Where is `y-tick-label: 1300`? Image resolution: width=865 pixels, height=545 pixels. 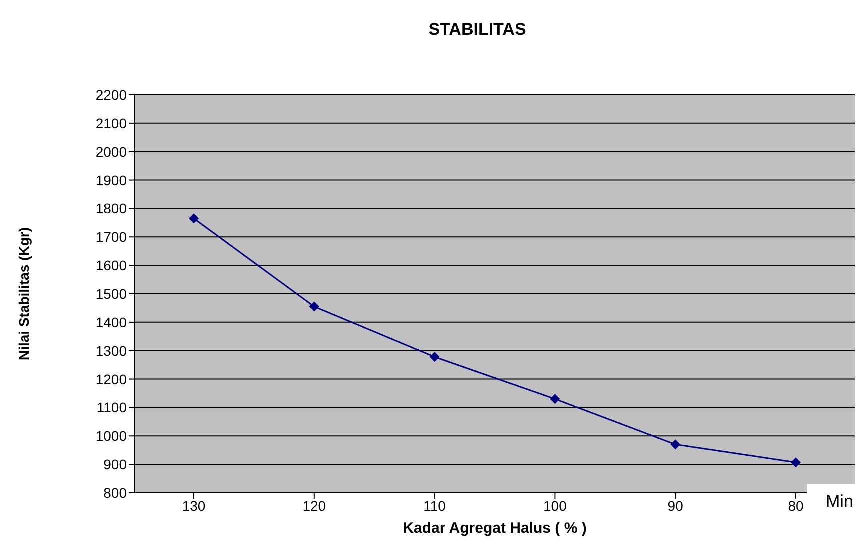
y-tick-label: 1300 is located at coordinates (112, 350).